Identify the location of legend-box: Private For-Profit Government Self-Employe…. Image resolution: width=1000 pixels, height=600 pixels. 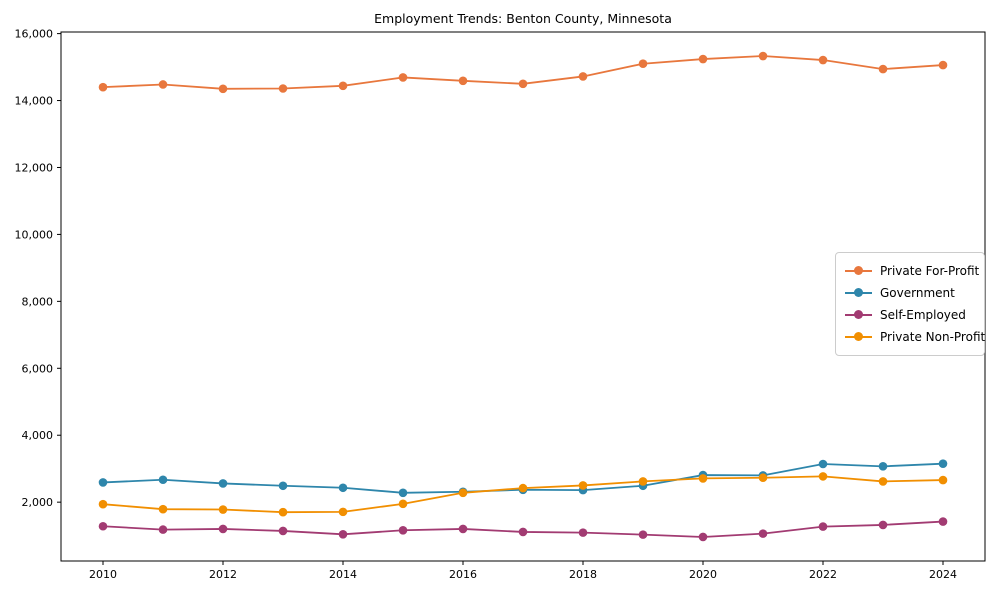
(910, 304).